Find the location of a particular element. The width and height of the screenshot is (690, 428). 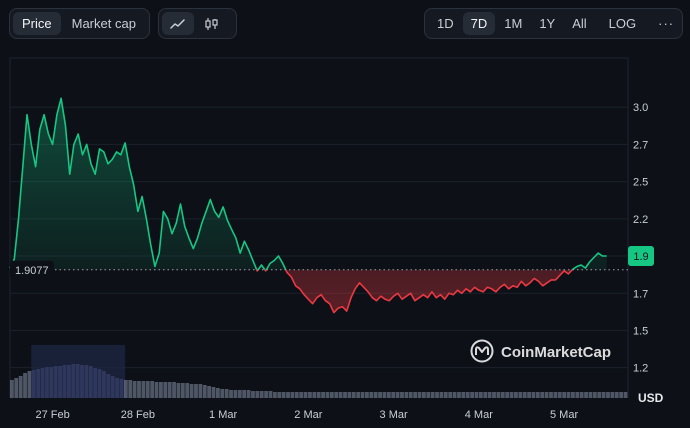

x-tick-label: 2 Mar is located at coordinates (308, 415).